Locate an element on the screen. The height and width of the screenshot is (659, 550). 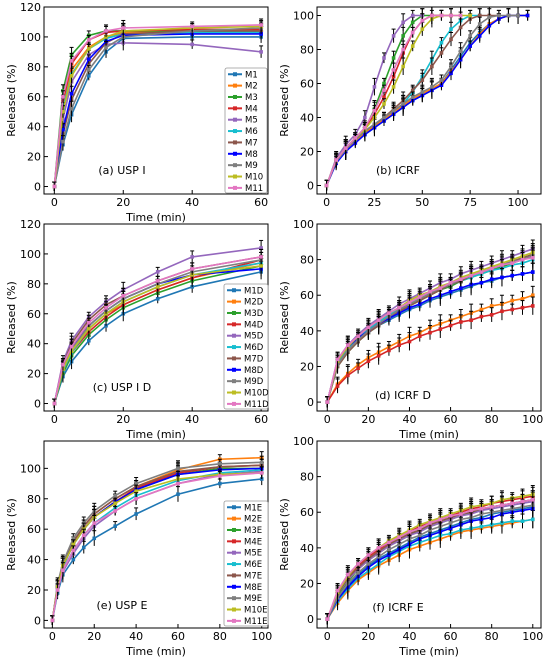
legend-label: M8 is located at coordinates (251, 155).